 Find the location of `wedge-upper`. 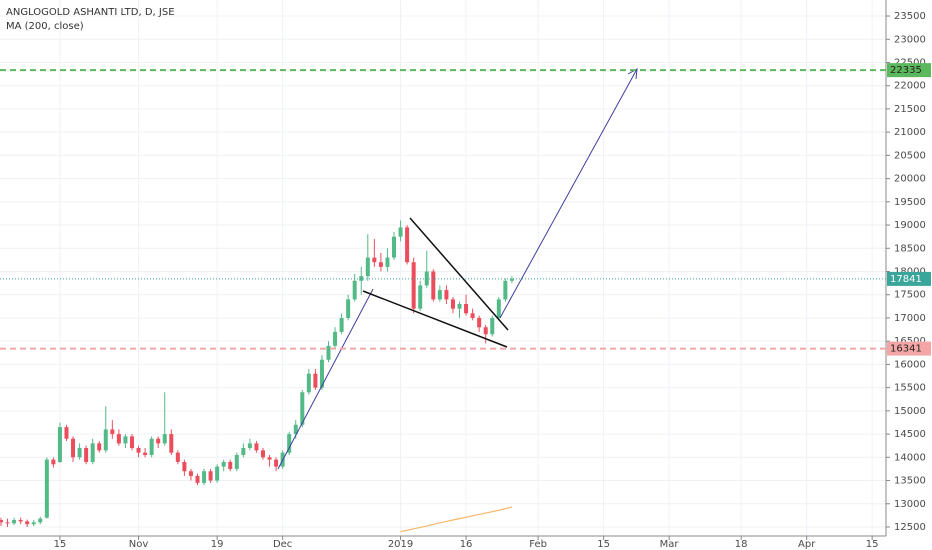

wedge-upper is located at coordinates (459, 274).